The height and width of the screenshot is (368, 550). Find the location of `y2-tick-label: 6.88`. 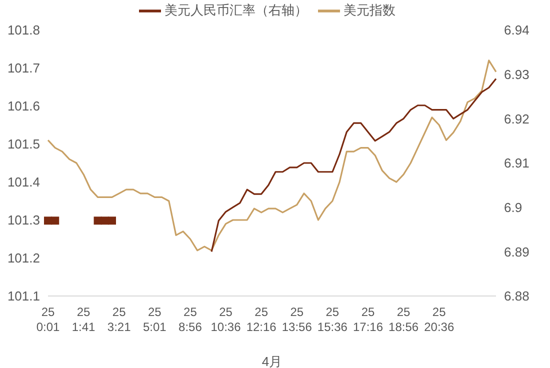

y2-tick-label: 6.88 is located at coordinates (517, 296).